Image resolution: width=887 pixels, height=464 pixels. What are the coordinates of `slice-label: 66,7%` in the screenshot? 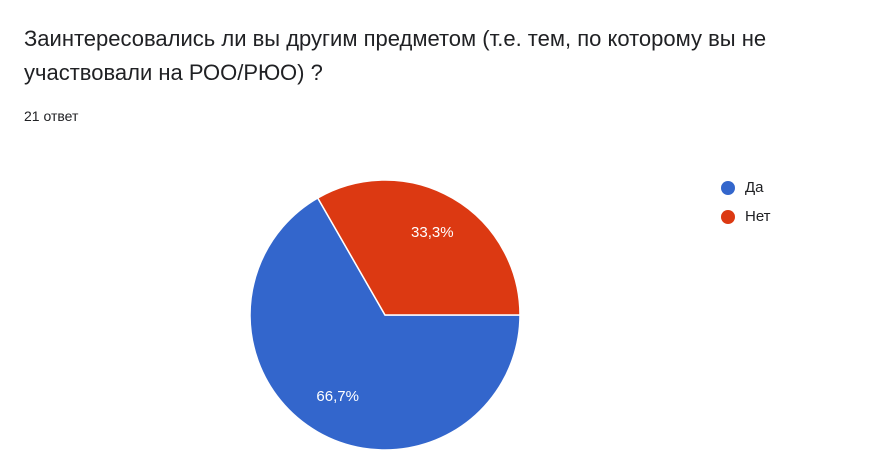 It's located at (337, 396).